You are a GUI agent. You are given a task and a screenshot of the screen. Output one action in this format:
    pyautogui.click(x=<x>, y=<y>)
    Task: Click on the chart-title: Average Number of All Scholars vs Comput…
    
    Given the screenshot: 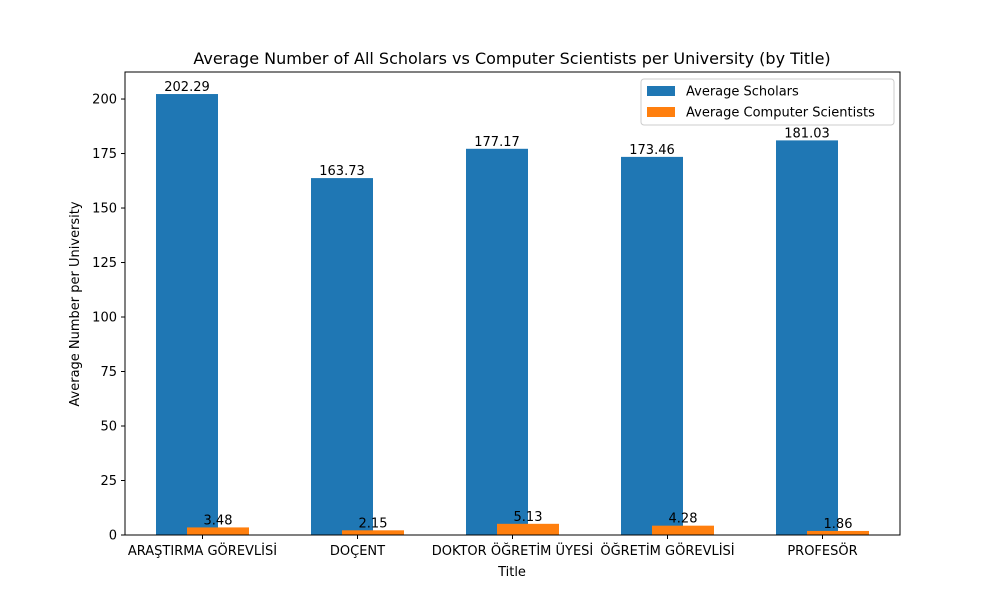 What is the action you would take?
    pyautogui.click(x=511, y=58)
    